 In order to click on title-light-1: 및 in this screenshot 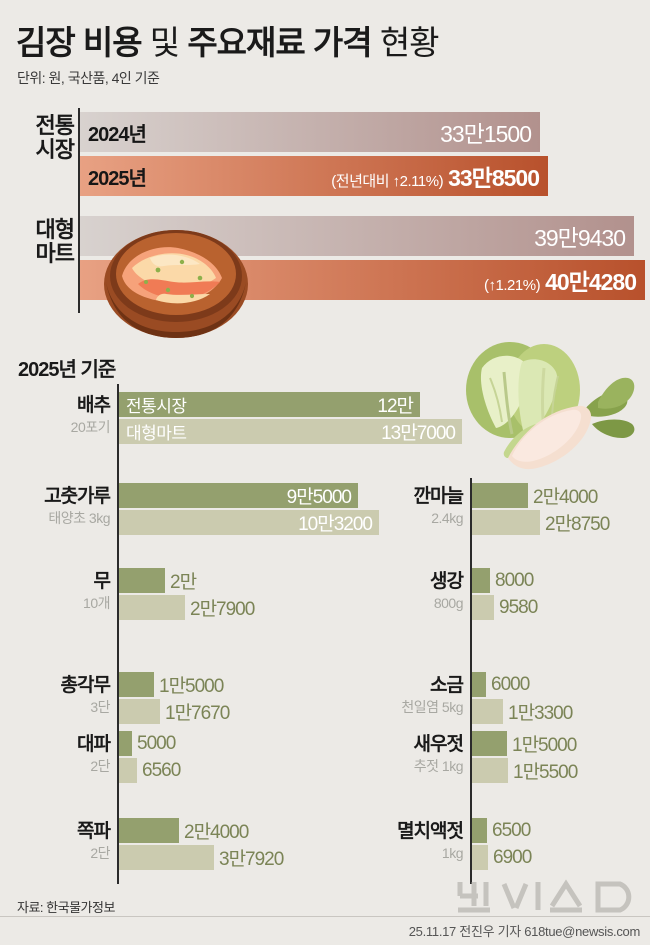, I will do `click(164, 42)`.